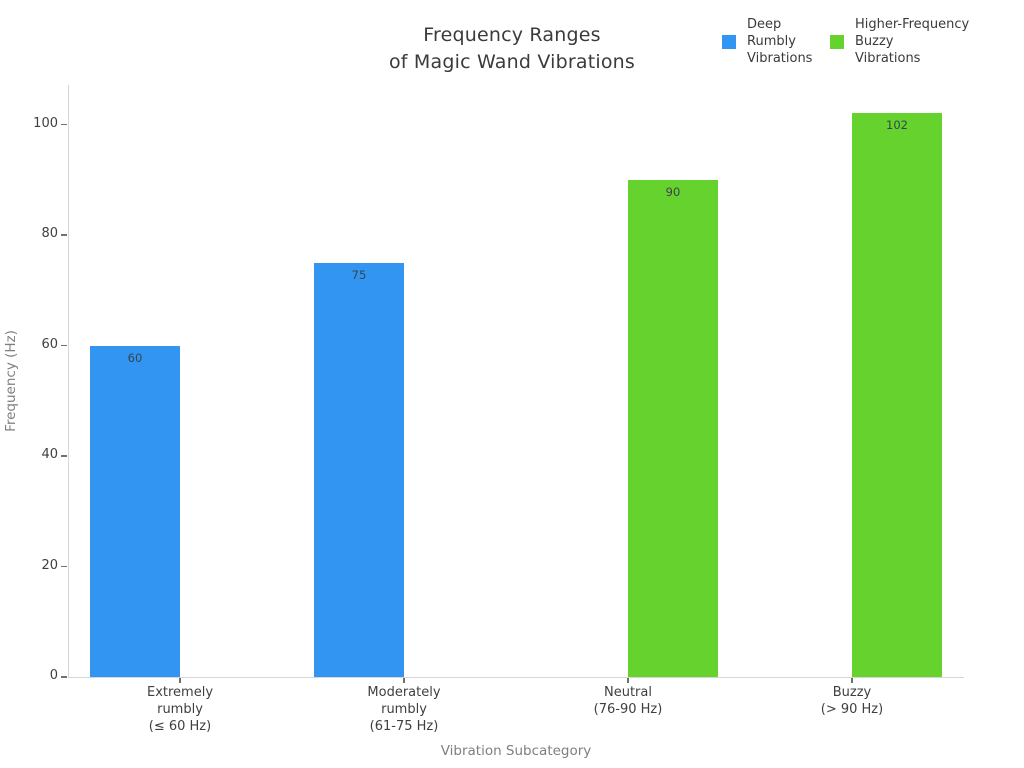 This screenshot has width=1024, height=768. I want to click on legend-label: Higher-Frequency Buzzy Vibrations, so click(912, 41).